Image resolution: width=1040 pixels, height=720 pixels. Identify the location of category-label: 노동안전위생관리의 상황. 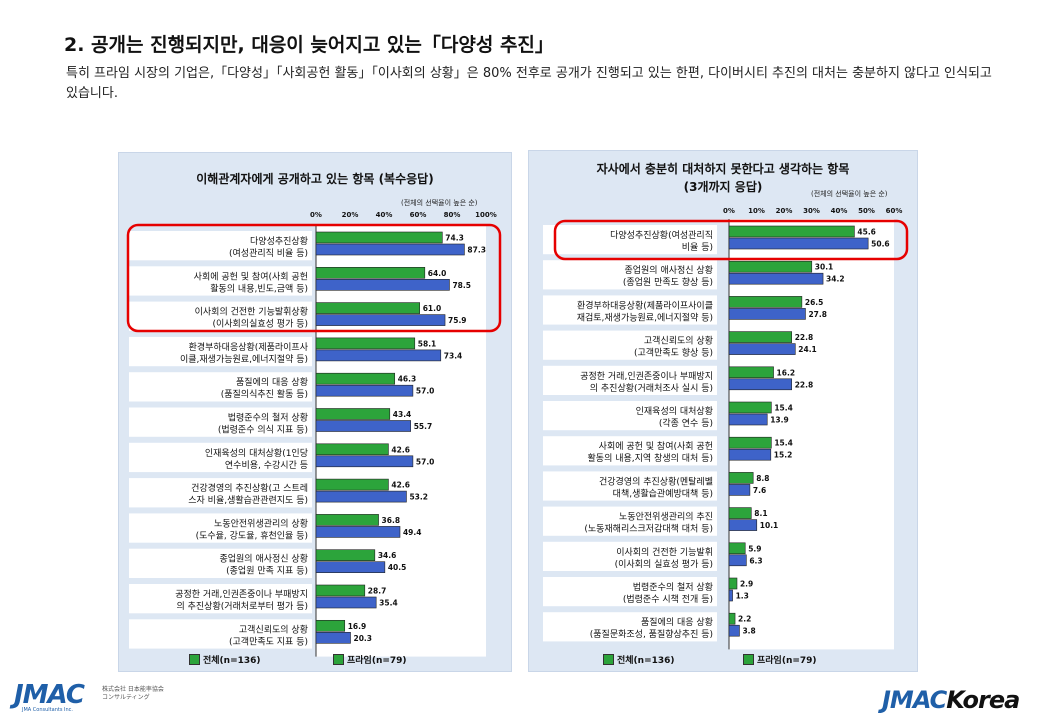
(261, 523).